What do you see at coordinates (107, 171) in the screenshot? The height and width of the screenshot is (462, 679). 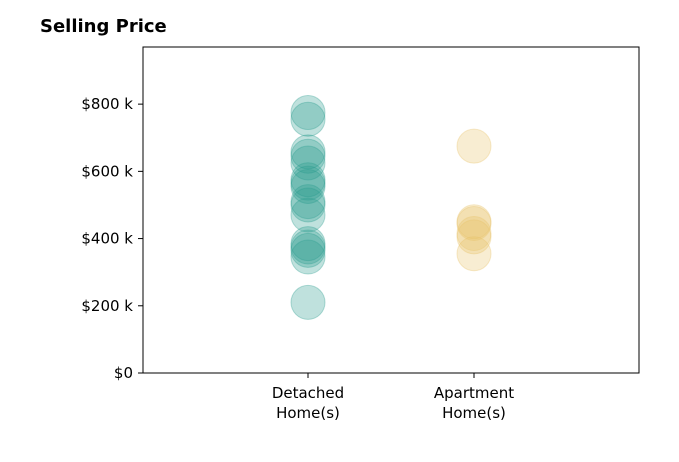 I see `y-tick-label: $600 k` at bounding box center [107, 171].